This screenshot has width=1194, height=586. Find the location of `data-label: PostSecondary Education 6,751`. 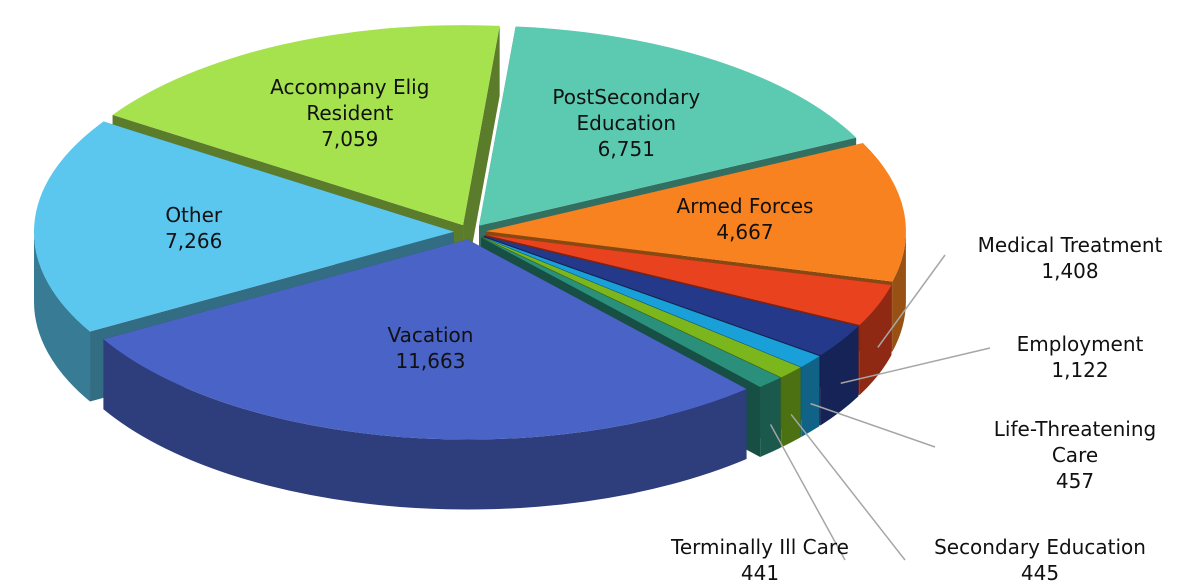

data-label: PostSecondary Education 6,751 is located at coordinates (626, 123).